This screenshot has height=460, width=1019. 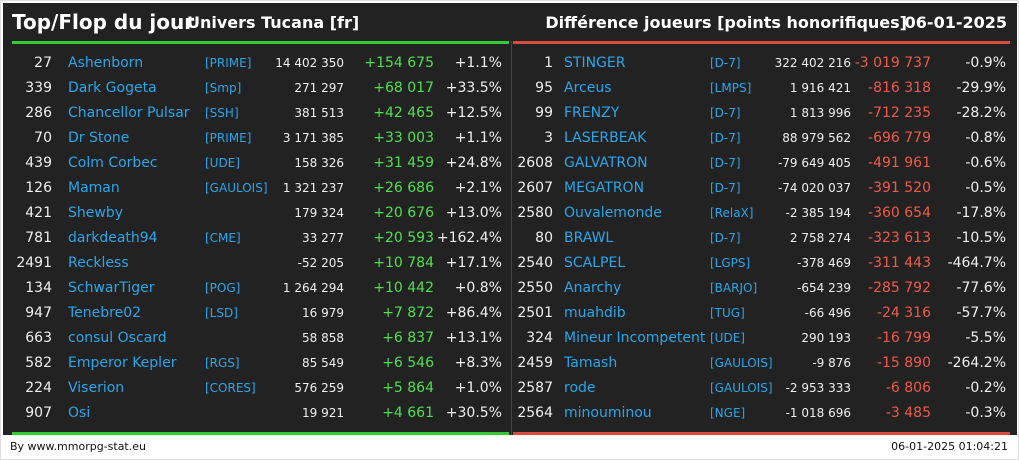 I want to click on player-name-link: minouminou, so click(x=608, y=413).